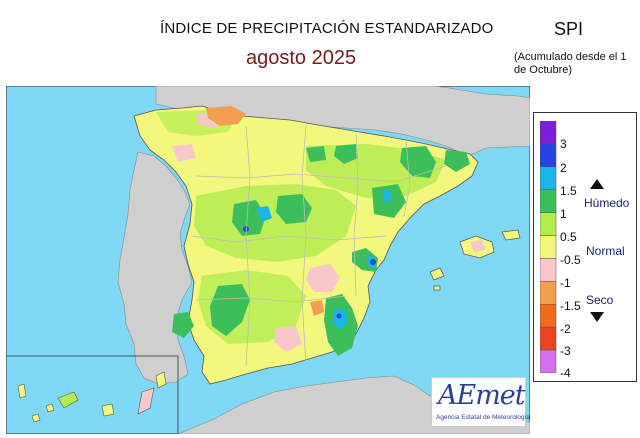  What do you see at coordinates (597, 317) in the screenshot?
I see `dry-arrow-icon` at bounding box center [597, 317].